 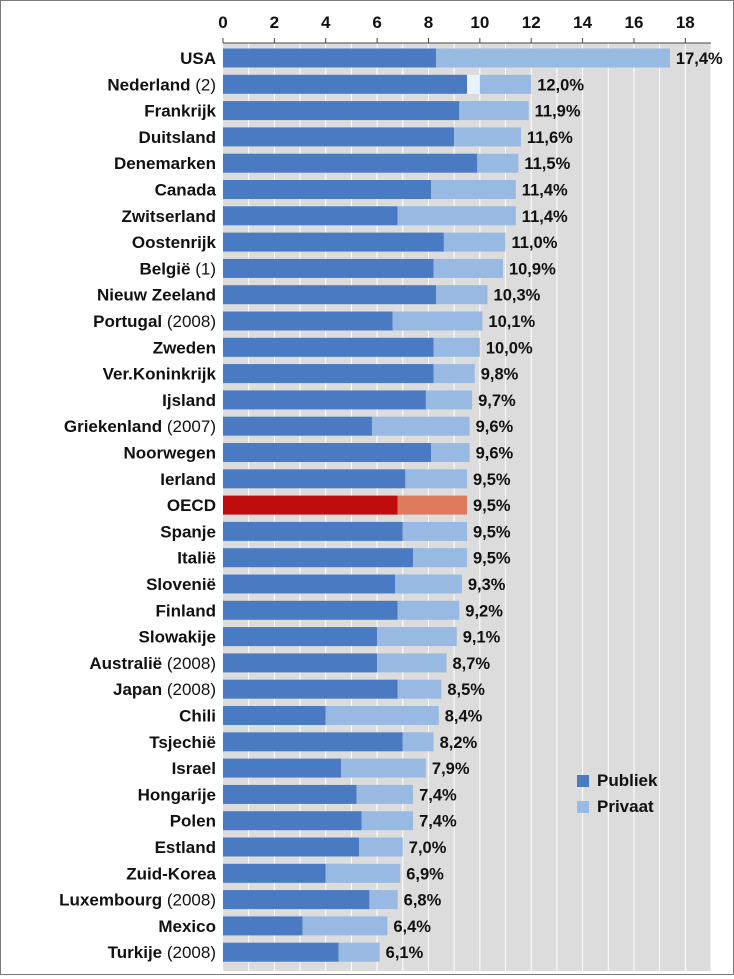 What do you see at coordinates (412, 927) in the screenshot?
I see `bar-value-label: 6,4%` at bounding box center [412, 927].